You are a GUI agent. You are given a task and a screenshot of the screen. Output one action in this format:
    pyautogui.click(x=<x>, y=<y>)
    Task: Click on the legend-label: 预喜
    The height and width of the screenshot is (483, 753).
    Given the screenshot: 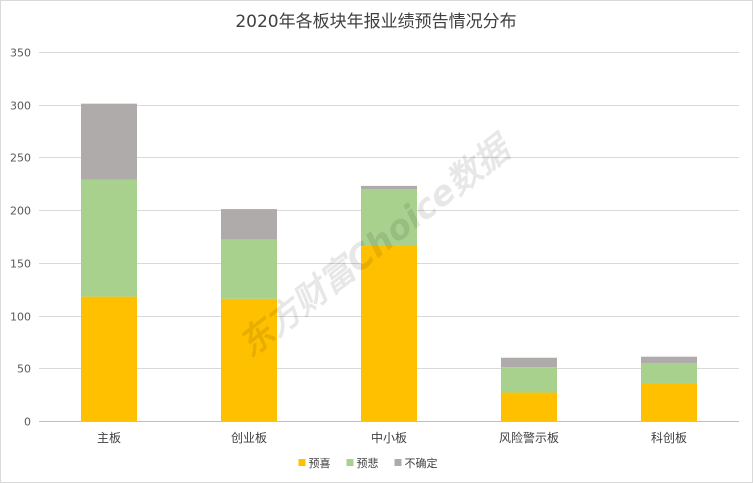 What is the action you would take?
    pyautogui.click(x=320, y=463)
    